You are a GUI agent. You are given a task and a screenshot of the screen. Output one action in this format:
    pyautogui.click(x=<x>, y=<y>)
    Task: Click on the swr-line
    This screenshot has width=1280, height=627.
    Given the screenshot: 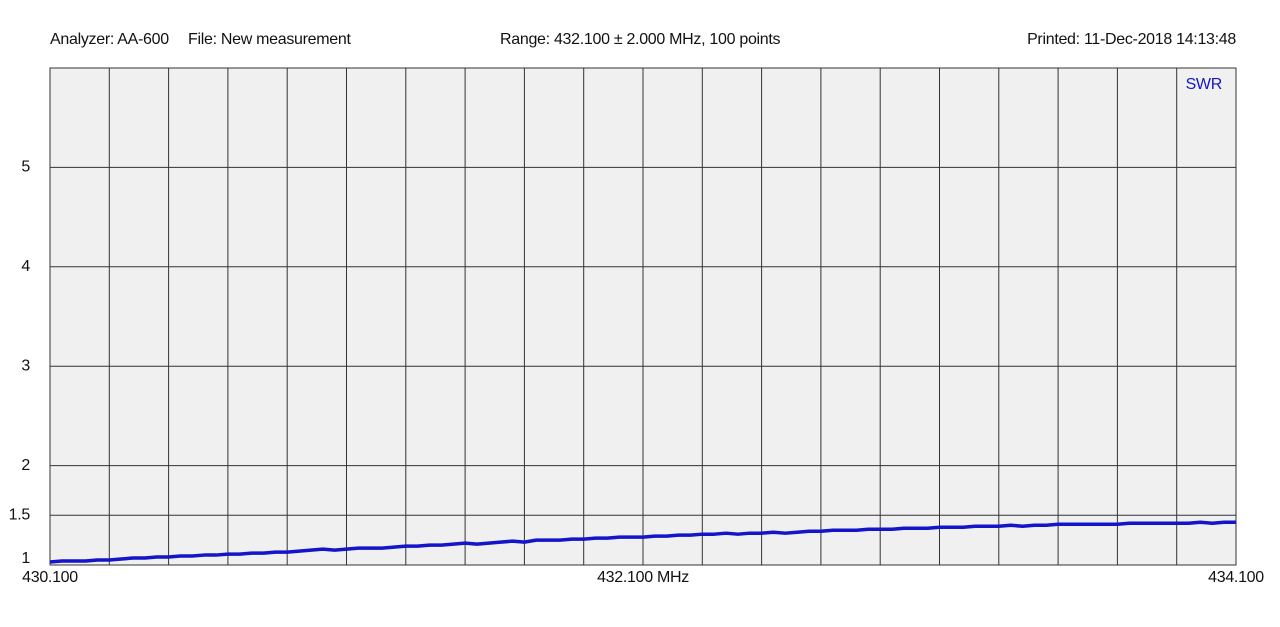 What is the action you would take?
    pyautogui.click(x=642, y=542)
    